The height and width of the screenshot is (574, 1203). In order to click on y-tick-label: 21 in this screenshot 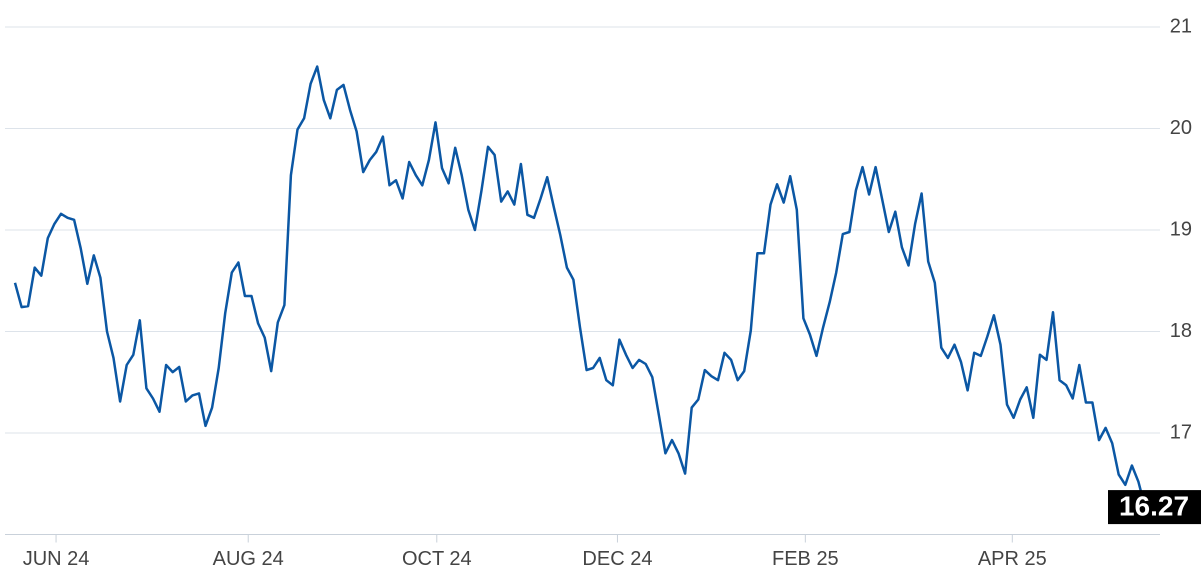, I will do `click(1181, 26)`.